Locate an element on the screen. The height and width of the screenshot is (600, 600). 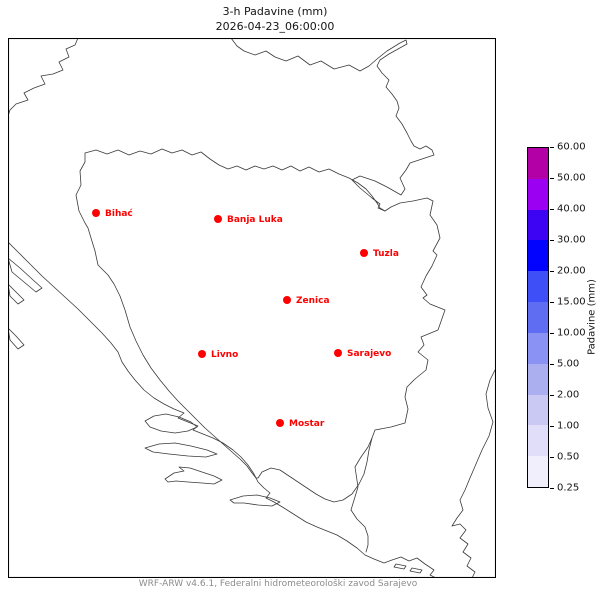
border-montenegro is located at coordinates (361, 495).